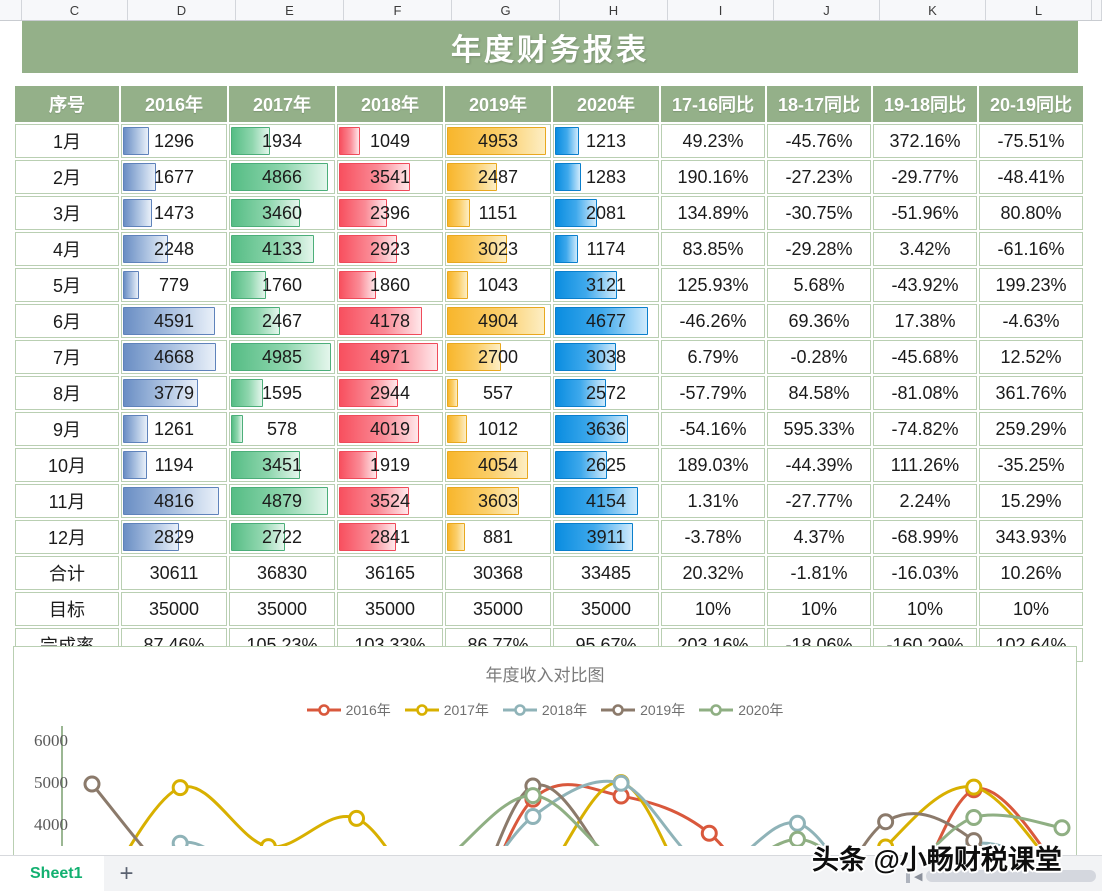  What do you see at coordinates (174, 357) in the screenshot?
I see `data-bar-cell-v2016: 4668` at bounding box center [174, 357].